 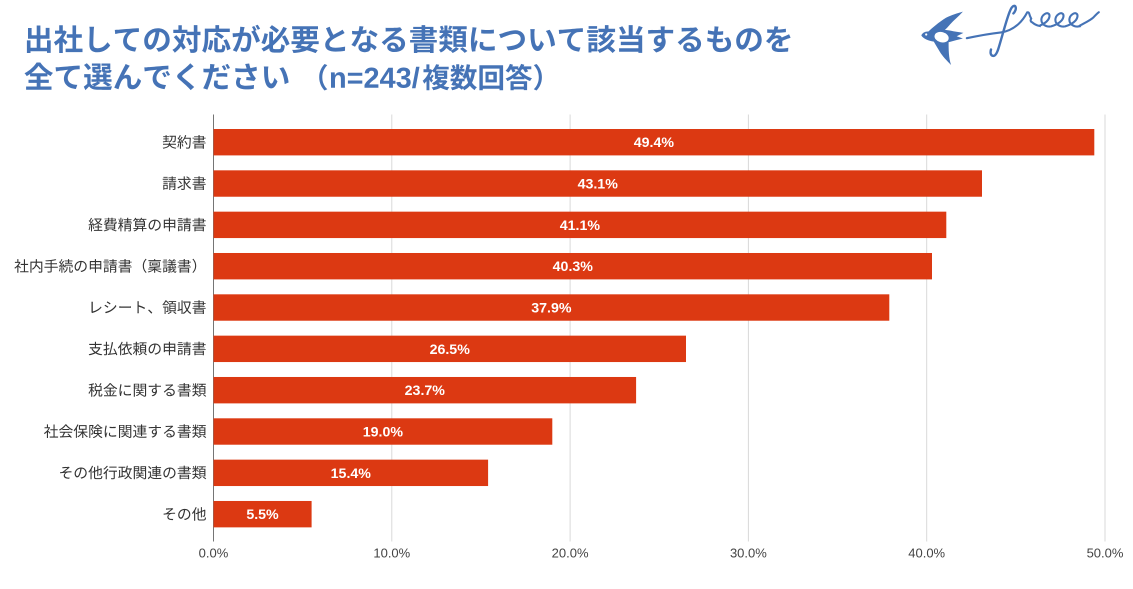 I want to click on svg-text: 49.4%, so click(x=654, y=143).